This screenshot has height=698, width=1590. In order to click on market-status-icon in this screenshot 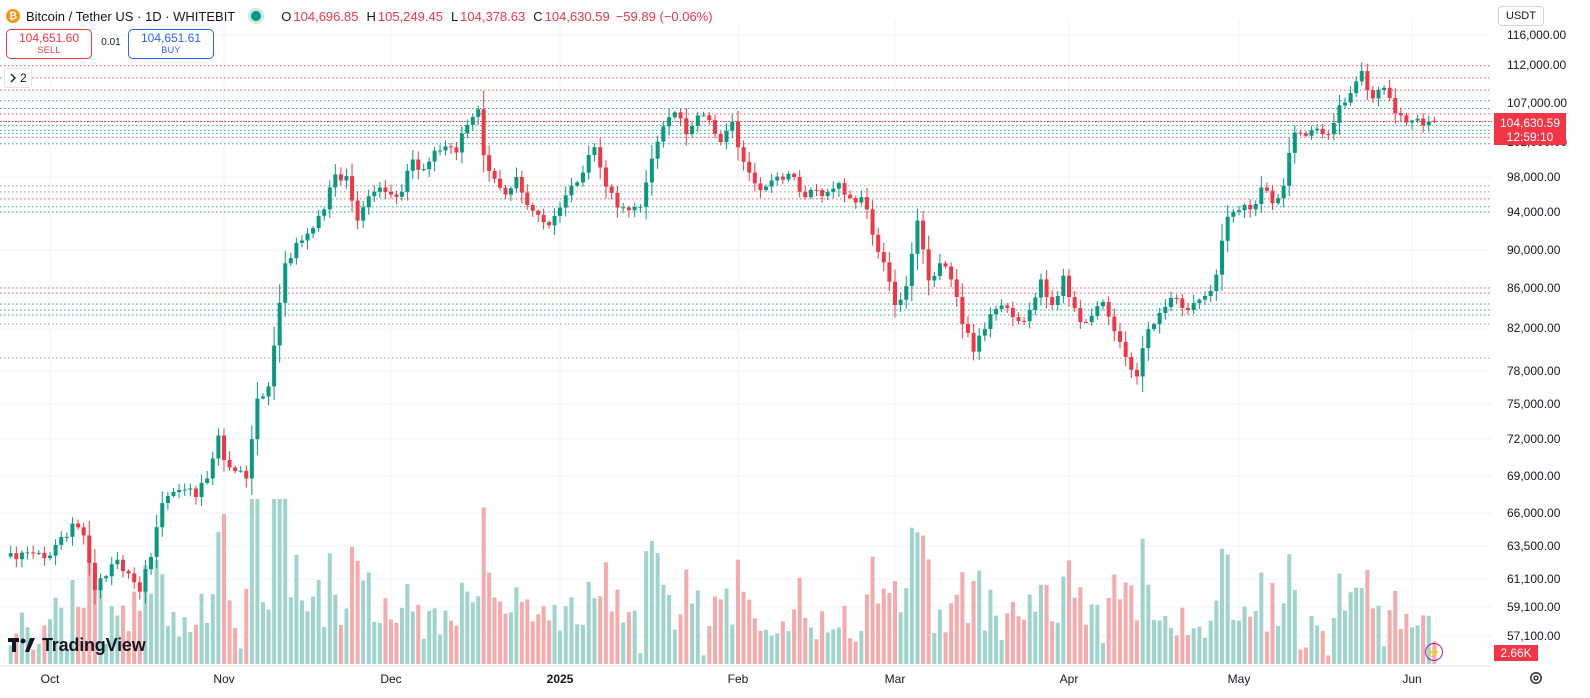, I will do `click(256, 16)`.